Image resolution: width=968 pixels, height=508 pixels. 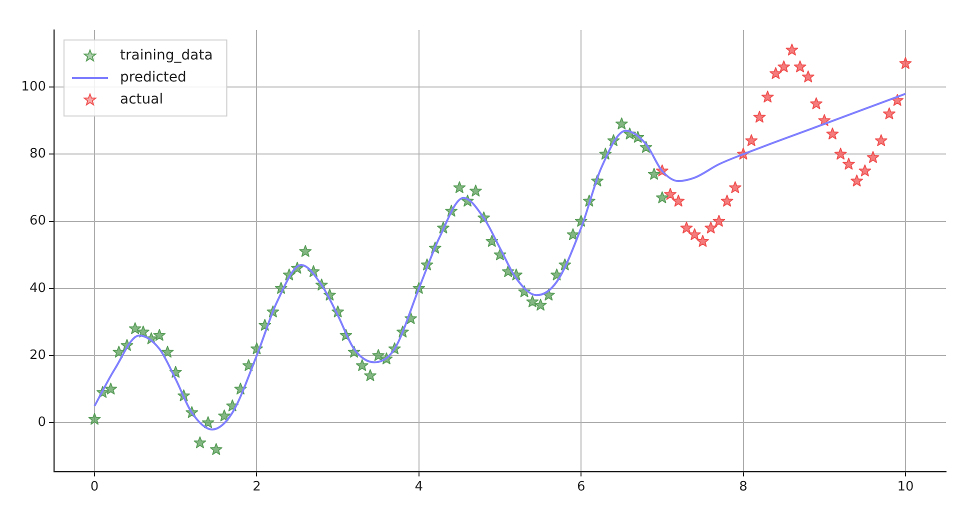 I want to click on x-tick-label: 4, so click(x=419, y=487).